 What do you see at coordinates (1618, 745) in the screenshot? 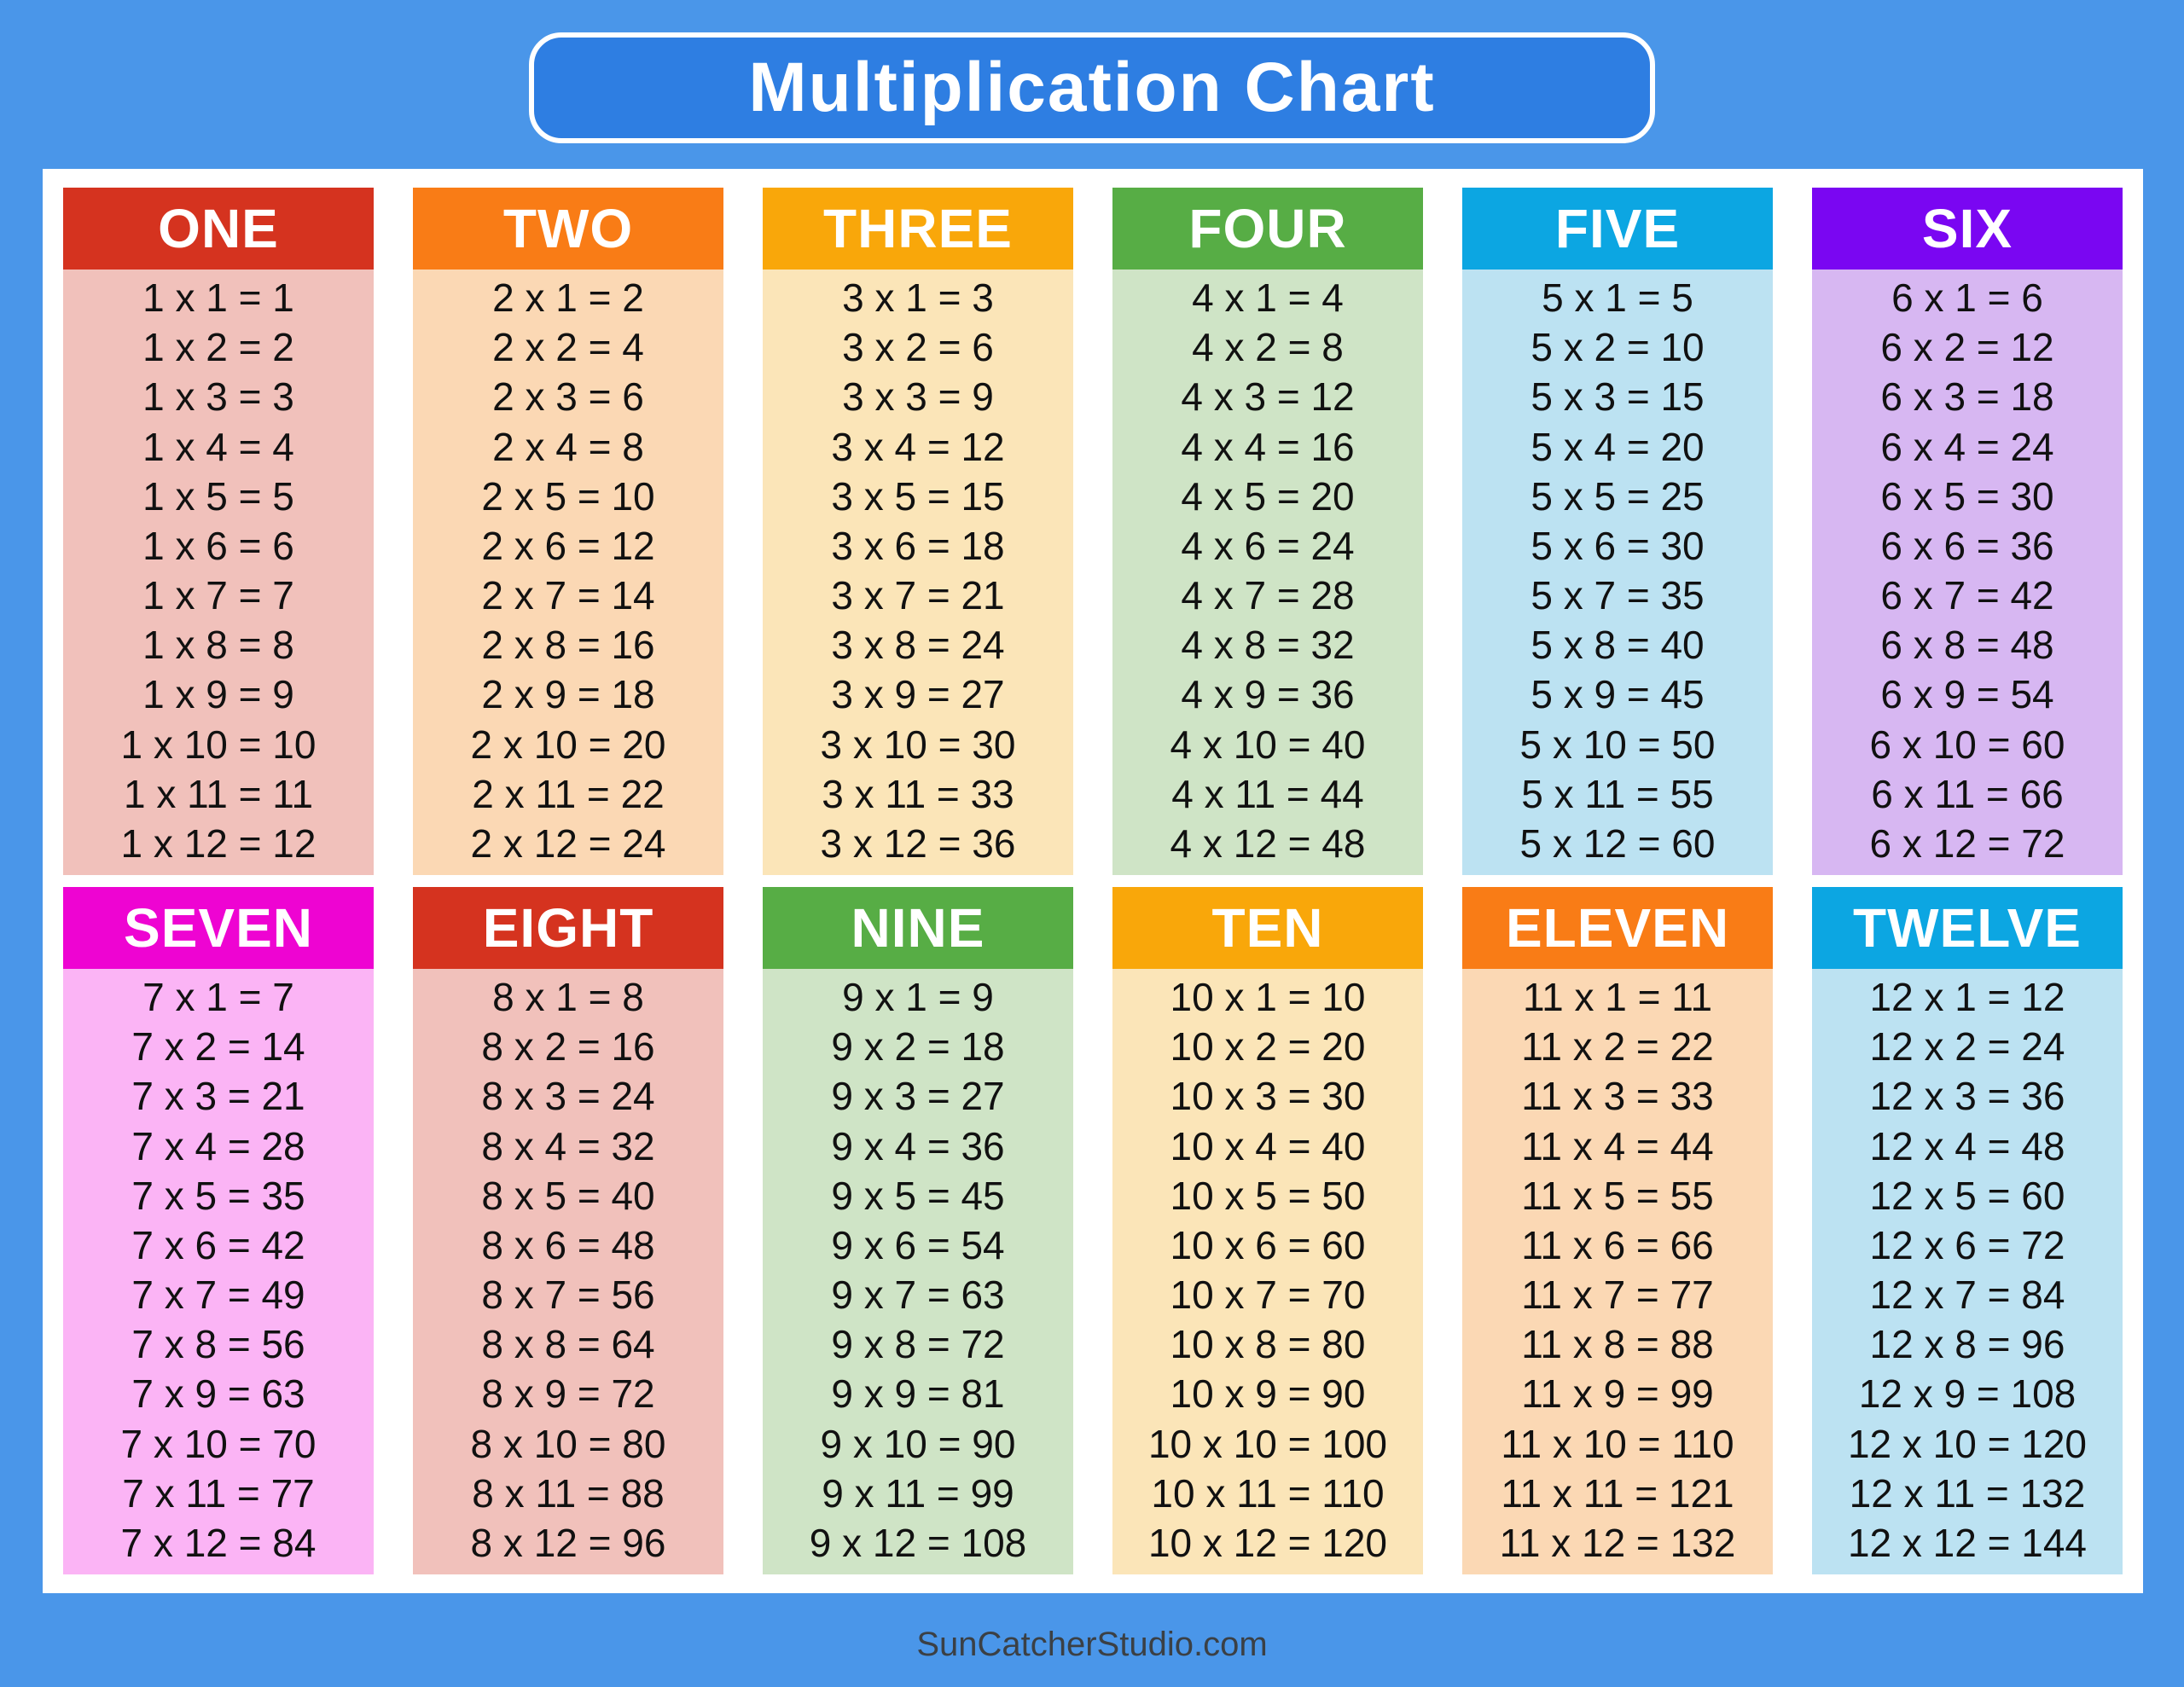
I see `fact-row: 5 x 10 = 50` at bounding box center [1618, 745].